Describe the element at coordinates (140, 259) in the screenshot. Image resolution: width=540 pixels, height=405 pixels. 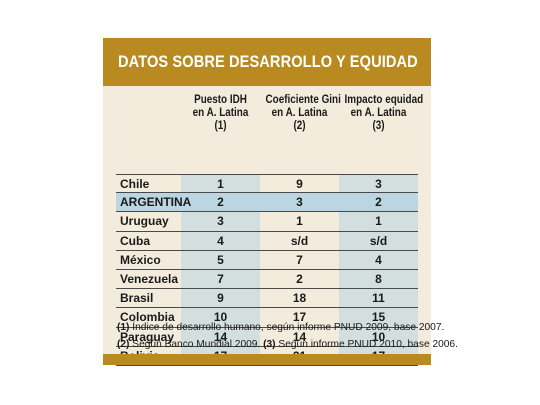
I see `country-name: México` at that location.